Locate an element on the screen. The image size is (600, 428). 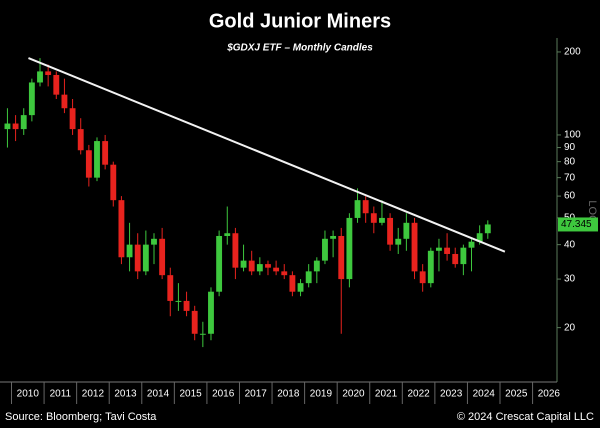
last-price-badge is located at coordinates (578, 224).